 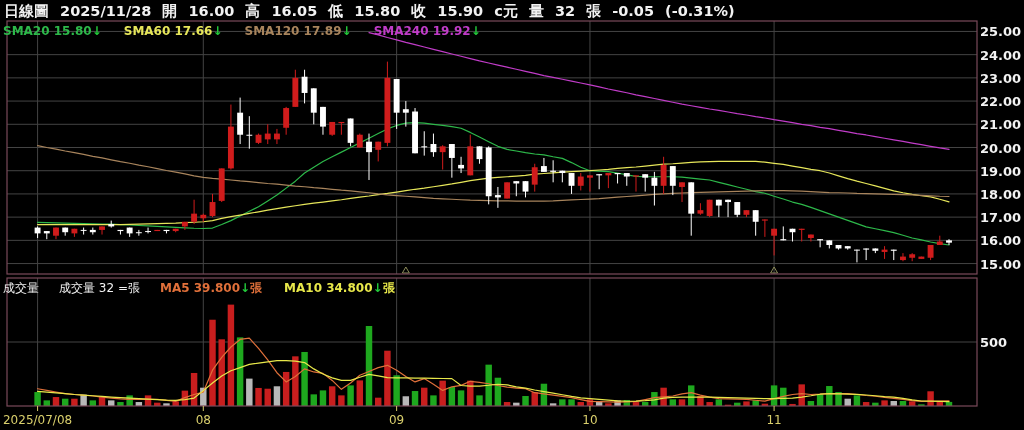 What do you see at coordinates (1001, 171) in the screenshot?
I see `y-tick-label: 19.00` at bounding box center [1001, 171].